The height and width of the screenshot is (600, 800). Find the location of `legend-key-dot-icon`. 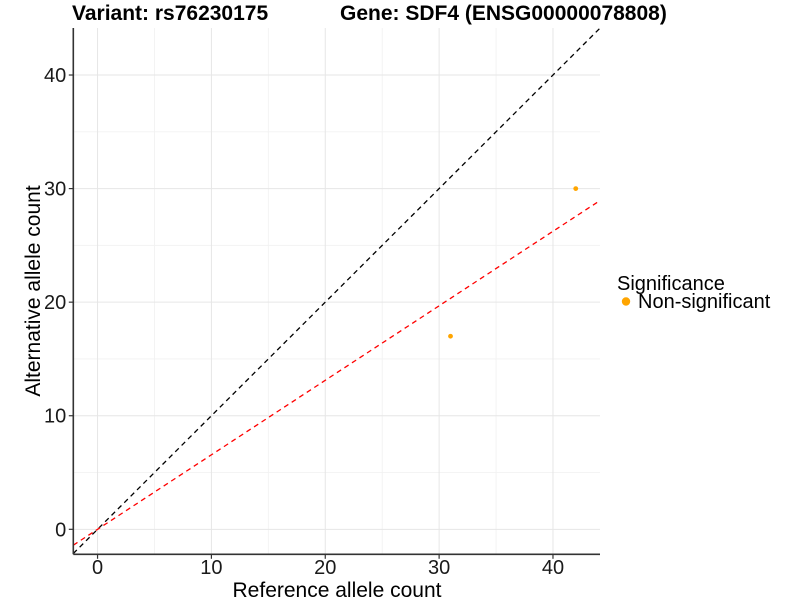

legend-key-dot-icon is located at coordinates (626, 301).